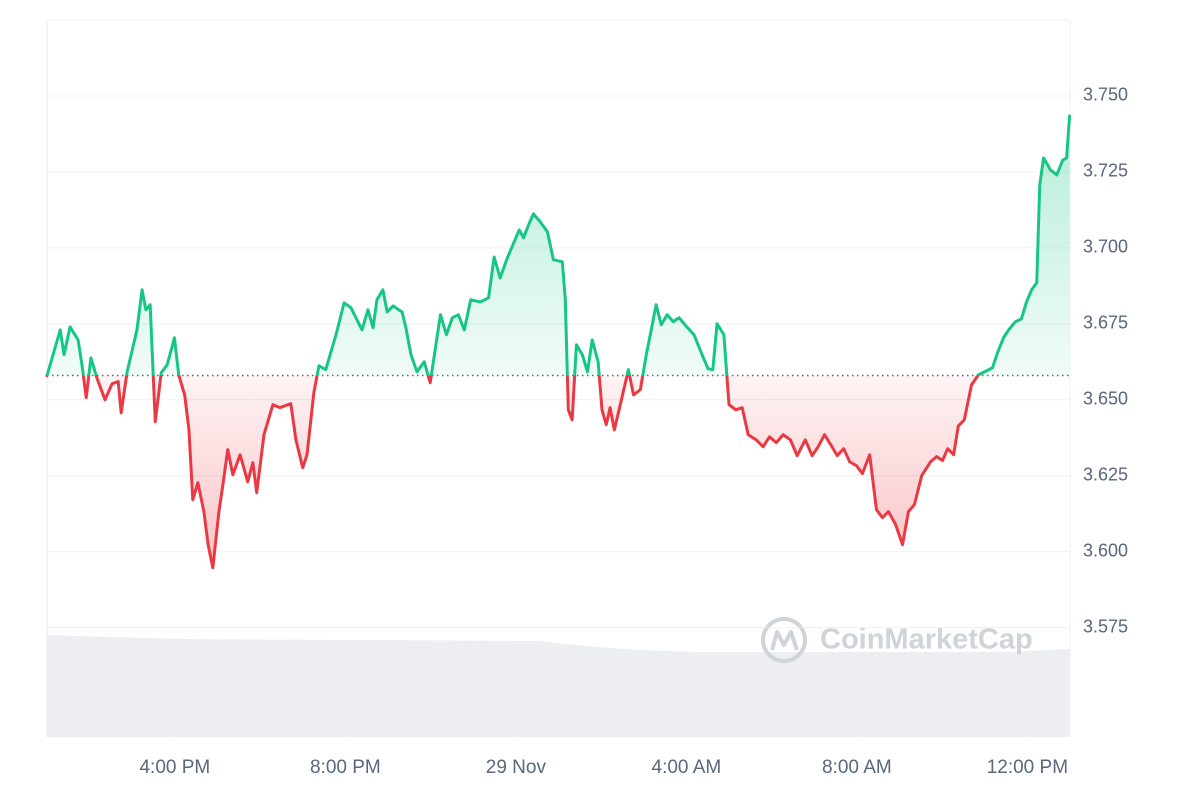  Describe the element at coordinates (1105, 399) in the screenshot. I see `y-tick-label: 3.650` at that location.